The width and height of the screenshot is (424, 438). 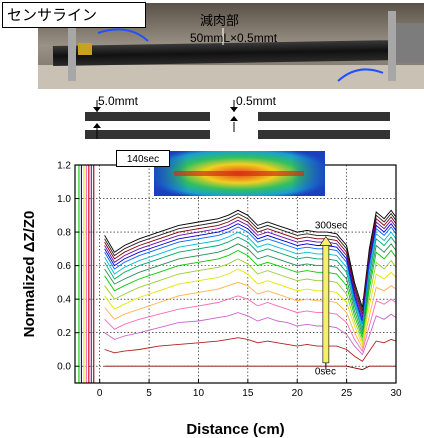 What do you see at coordinates (64, 266) in the screenshot?
I see `y-tick-label-3: 0.6` at bounding box center [64, 266].